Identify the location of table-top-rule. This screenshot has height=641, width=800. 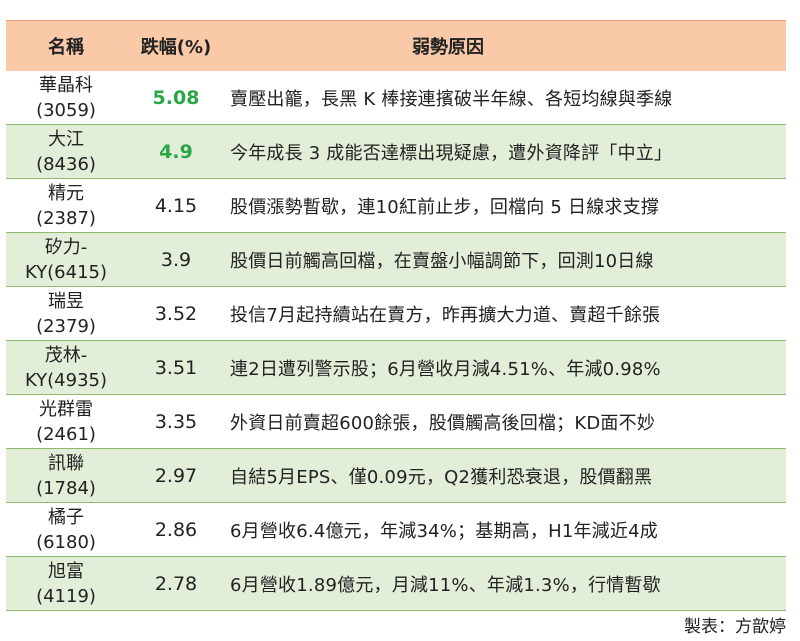
(396, 20).